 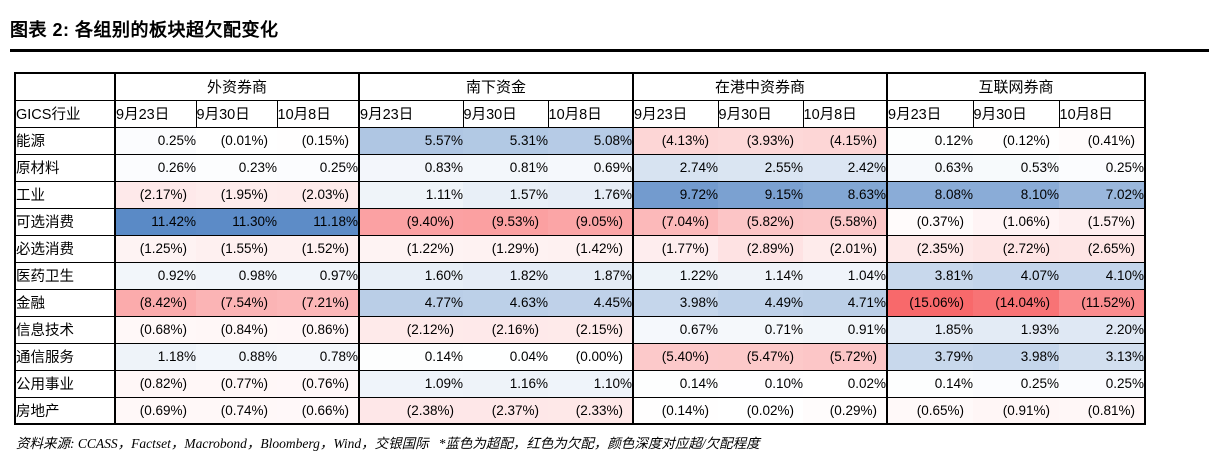 What do you see at coordinates (155, 383) in the screenshot?
I see `value-cell: (0.82%)` at bounding box center [155, 383].